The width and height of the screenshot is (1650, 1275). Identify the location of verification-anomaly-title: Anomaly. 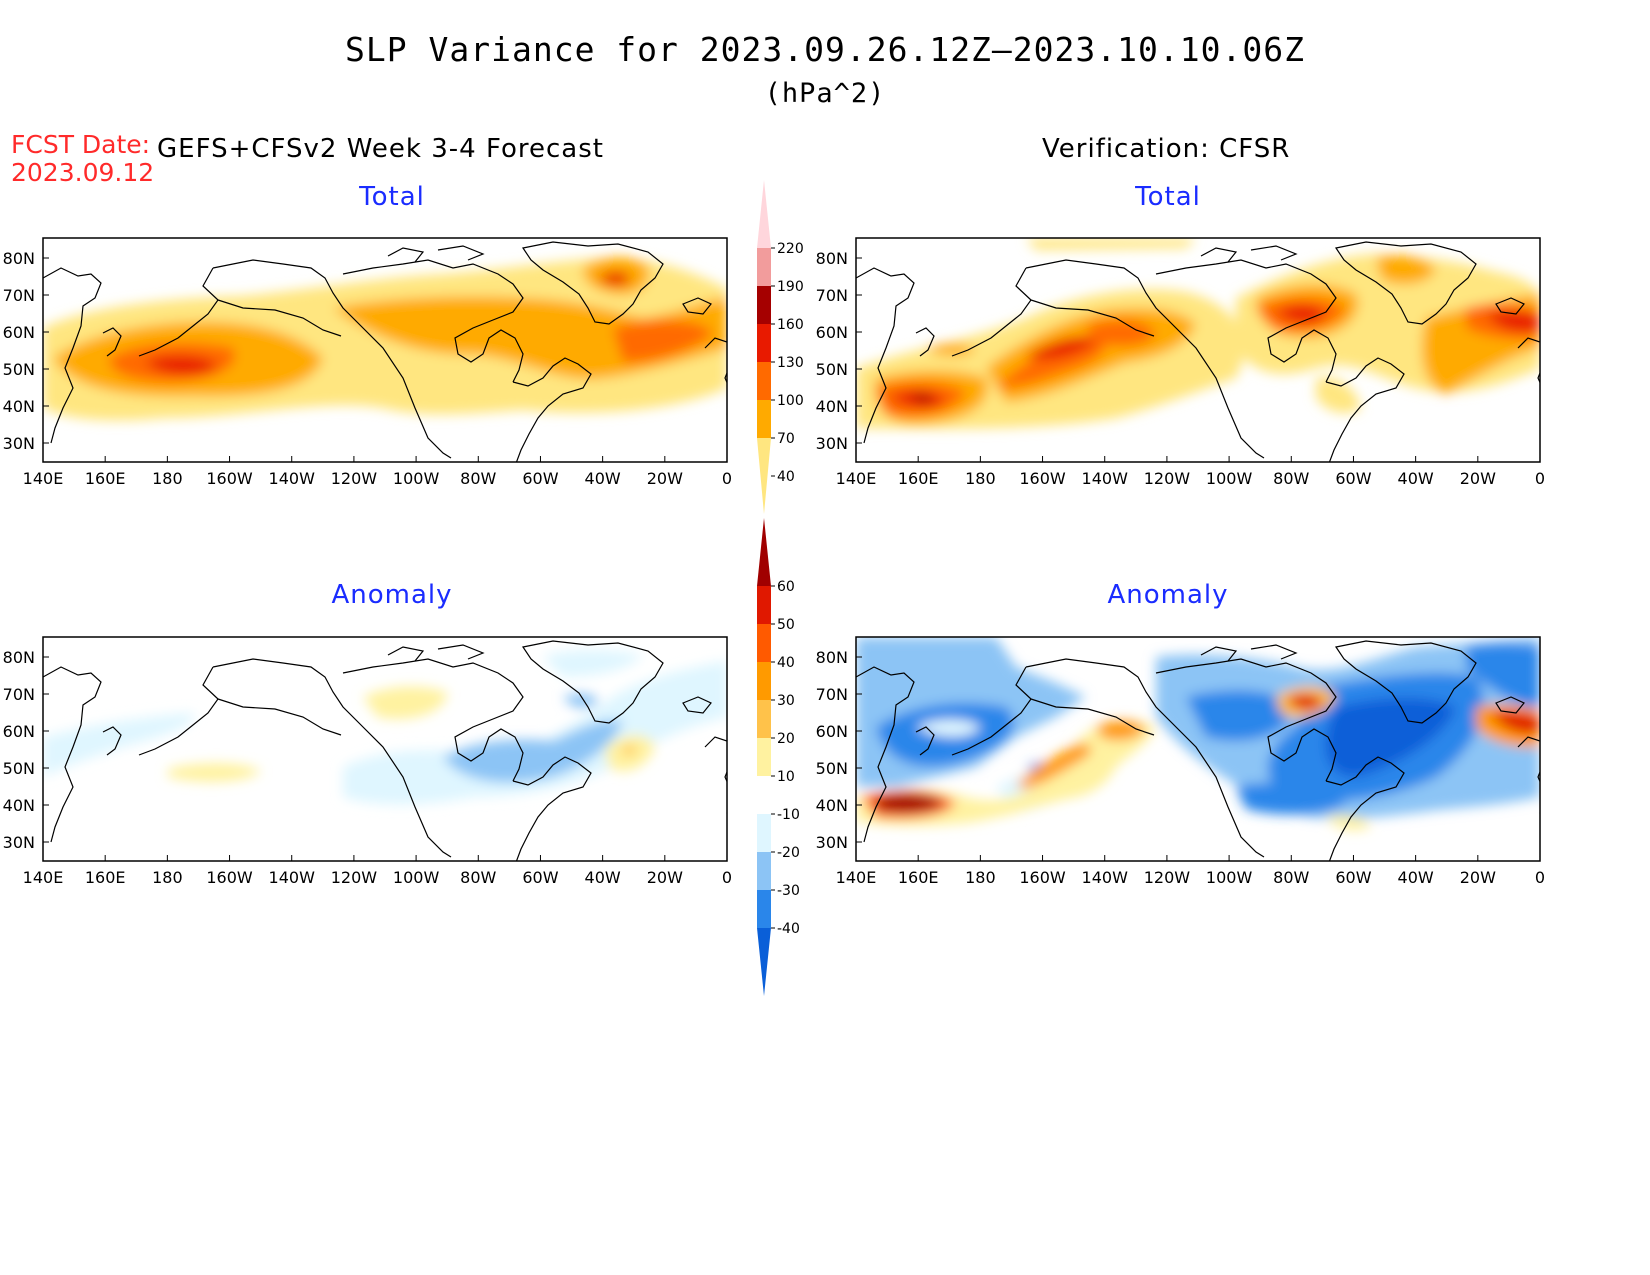
(1168, 595).